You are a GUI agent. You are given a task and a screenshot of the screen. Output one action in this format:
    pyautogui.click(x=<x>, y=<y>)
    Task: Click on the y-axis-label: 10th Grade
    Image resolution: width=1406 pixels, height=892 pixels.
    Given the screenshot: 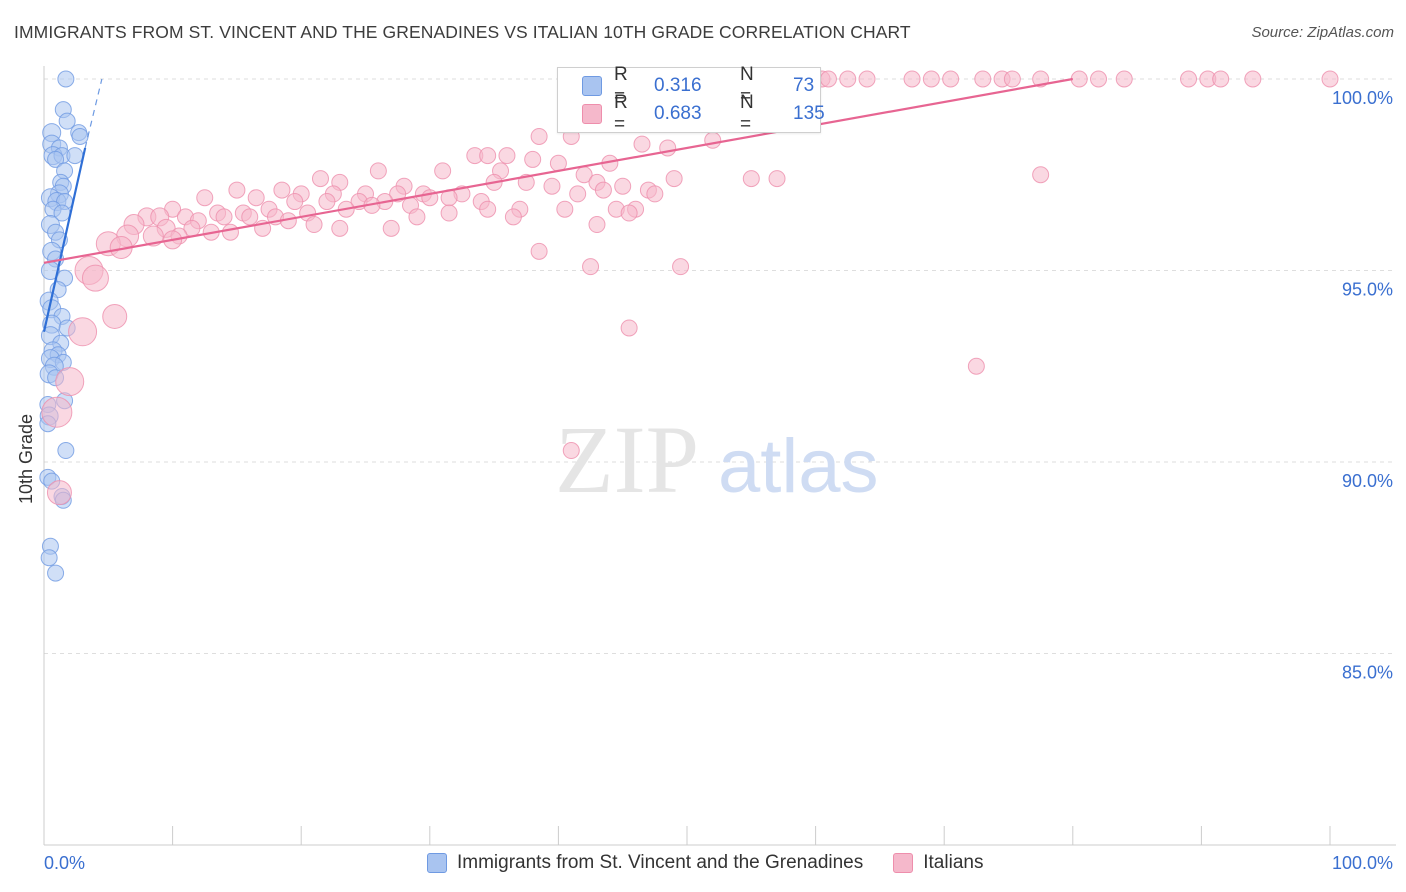 What is the action you would take?
    pyautogui.click(x=26, y=459)
    